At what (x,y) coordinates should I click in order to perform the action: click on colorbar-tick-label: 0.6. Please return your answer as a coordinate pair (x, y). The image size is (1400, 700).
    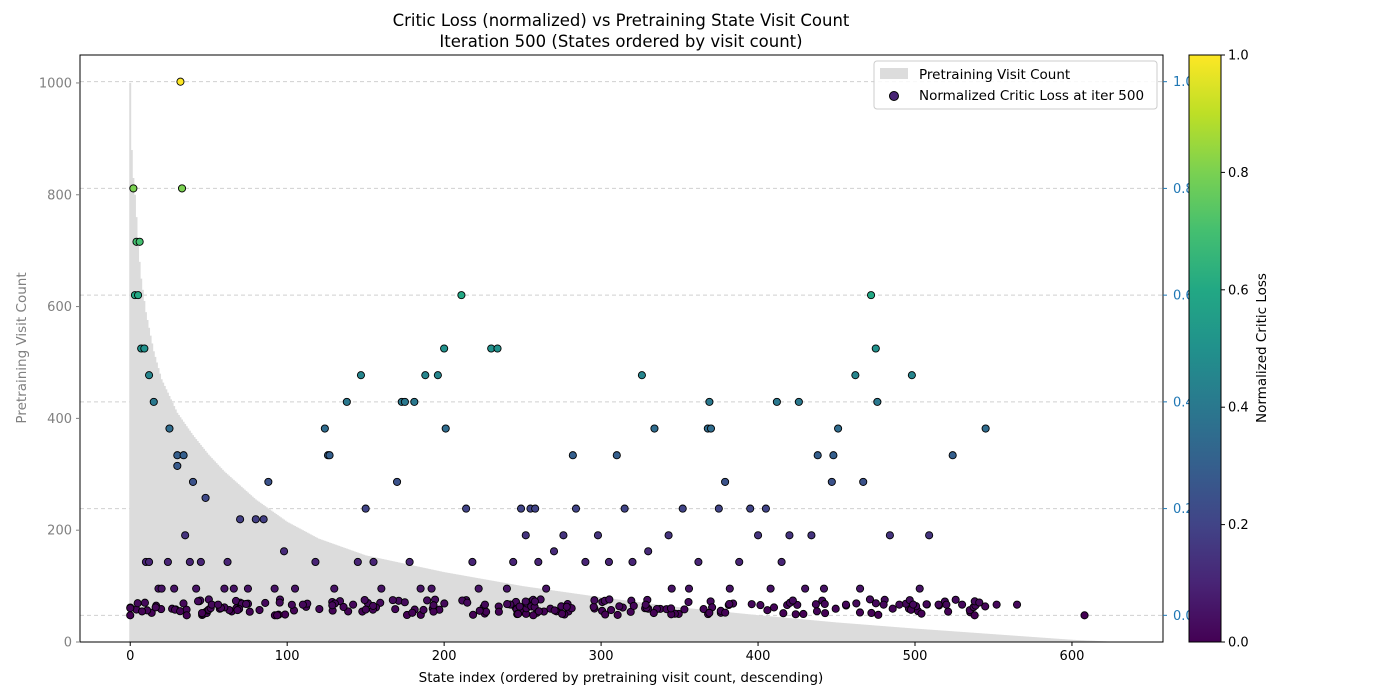
    Looking at the image, I should click on (1238, 290).